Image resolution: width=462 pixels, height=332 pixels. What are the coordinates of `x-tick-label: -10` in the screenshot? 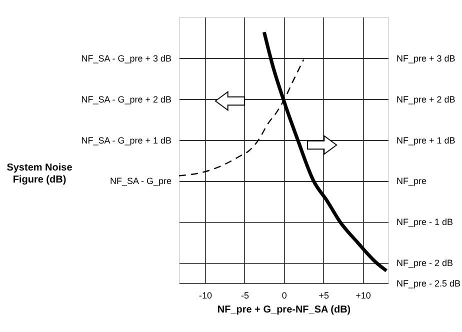 It's located at (205, 295).